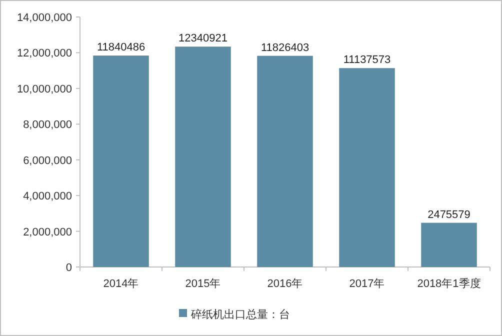 The width and height of the screenshot is (502, 336). Describe the element at coordinates (449, 214) in the screenshot. I see `data-label: 2475579` at that location.